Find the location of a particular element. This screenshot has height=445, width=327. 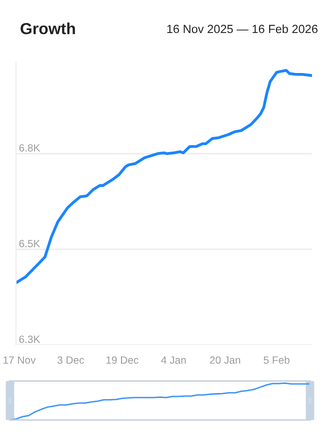

y-tick-label: 6.5K is located at coordinates (29, 244).